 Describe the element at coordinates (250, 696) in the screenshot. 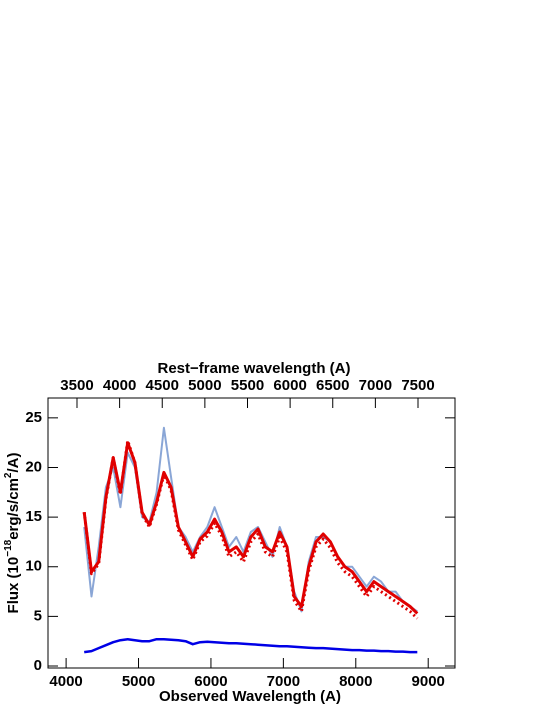

I see `x-axis-title: Observed Wavelength (A)` at that location.